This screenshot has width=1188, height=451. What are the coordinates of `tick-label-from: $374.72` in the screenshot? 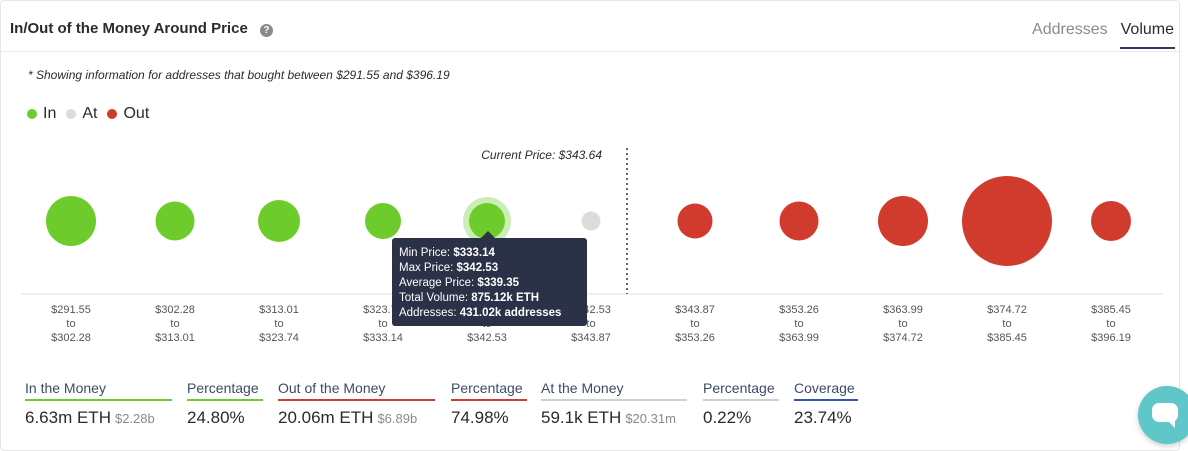 It's located at (1007, 310).